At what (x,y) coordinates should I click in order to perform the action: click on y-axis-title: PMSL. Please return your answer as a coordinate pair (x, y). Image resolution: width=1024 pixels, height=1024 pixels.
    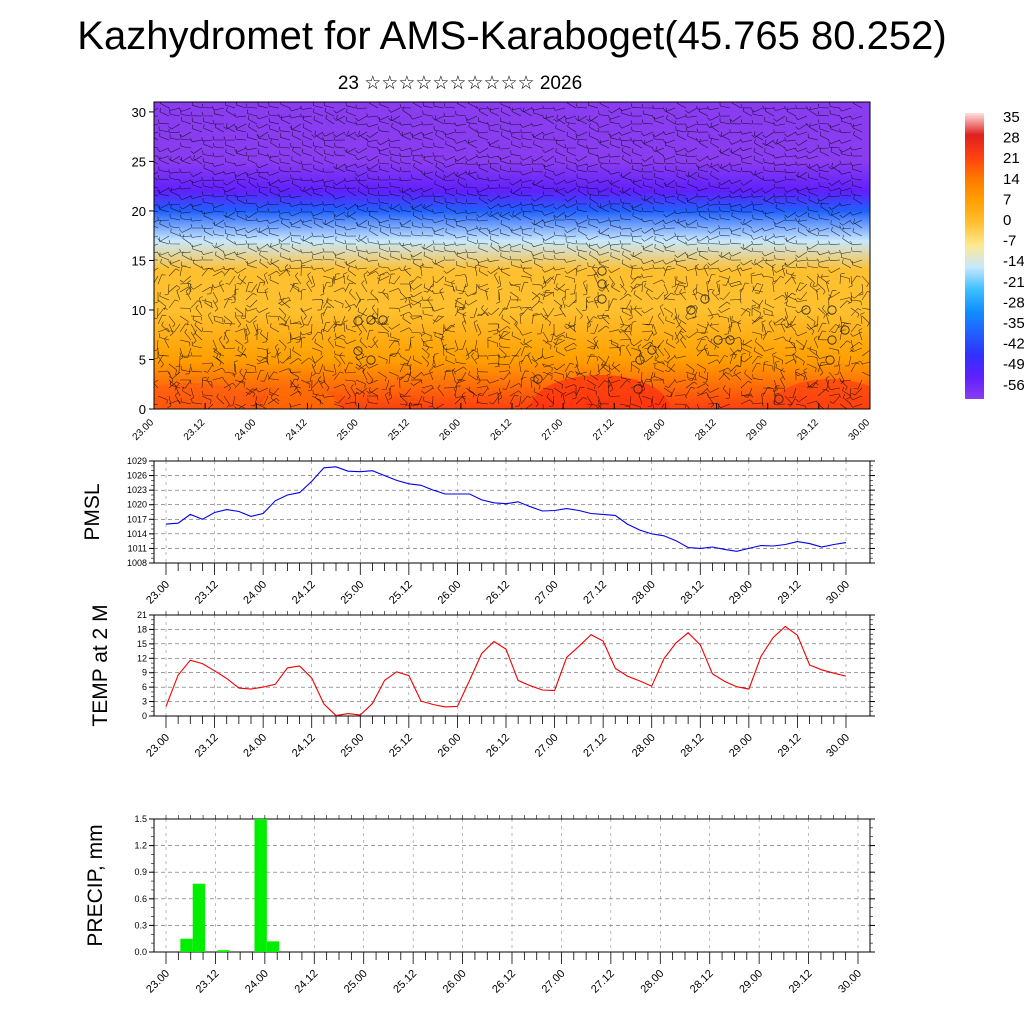
    Looking at the image, I should click on (92, 511).